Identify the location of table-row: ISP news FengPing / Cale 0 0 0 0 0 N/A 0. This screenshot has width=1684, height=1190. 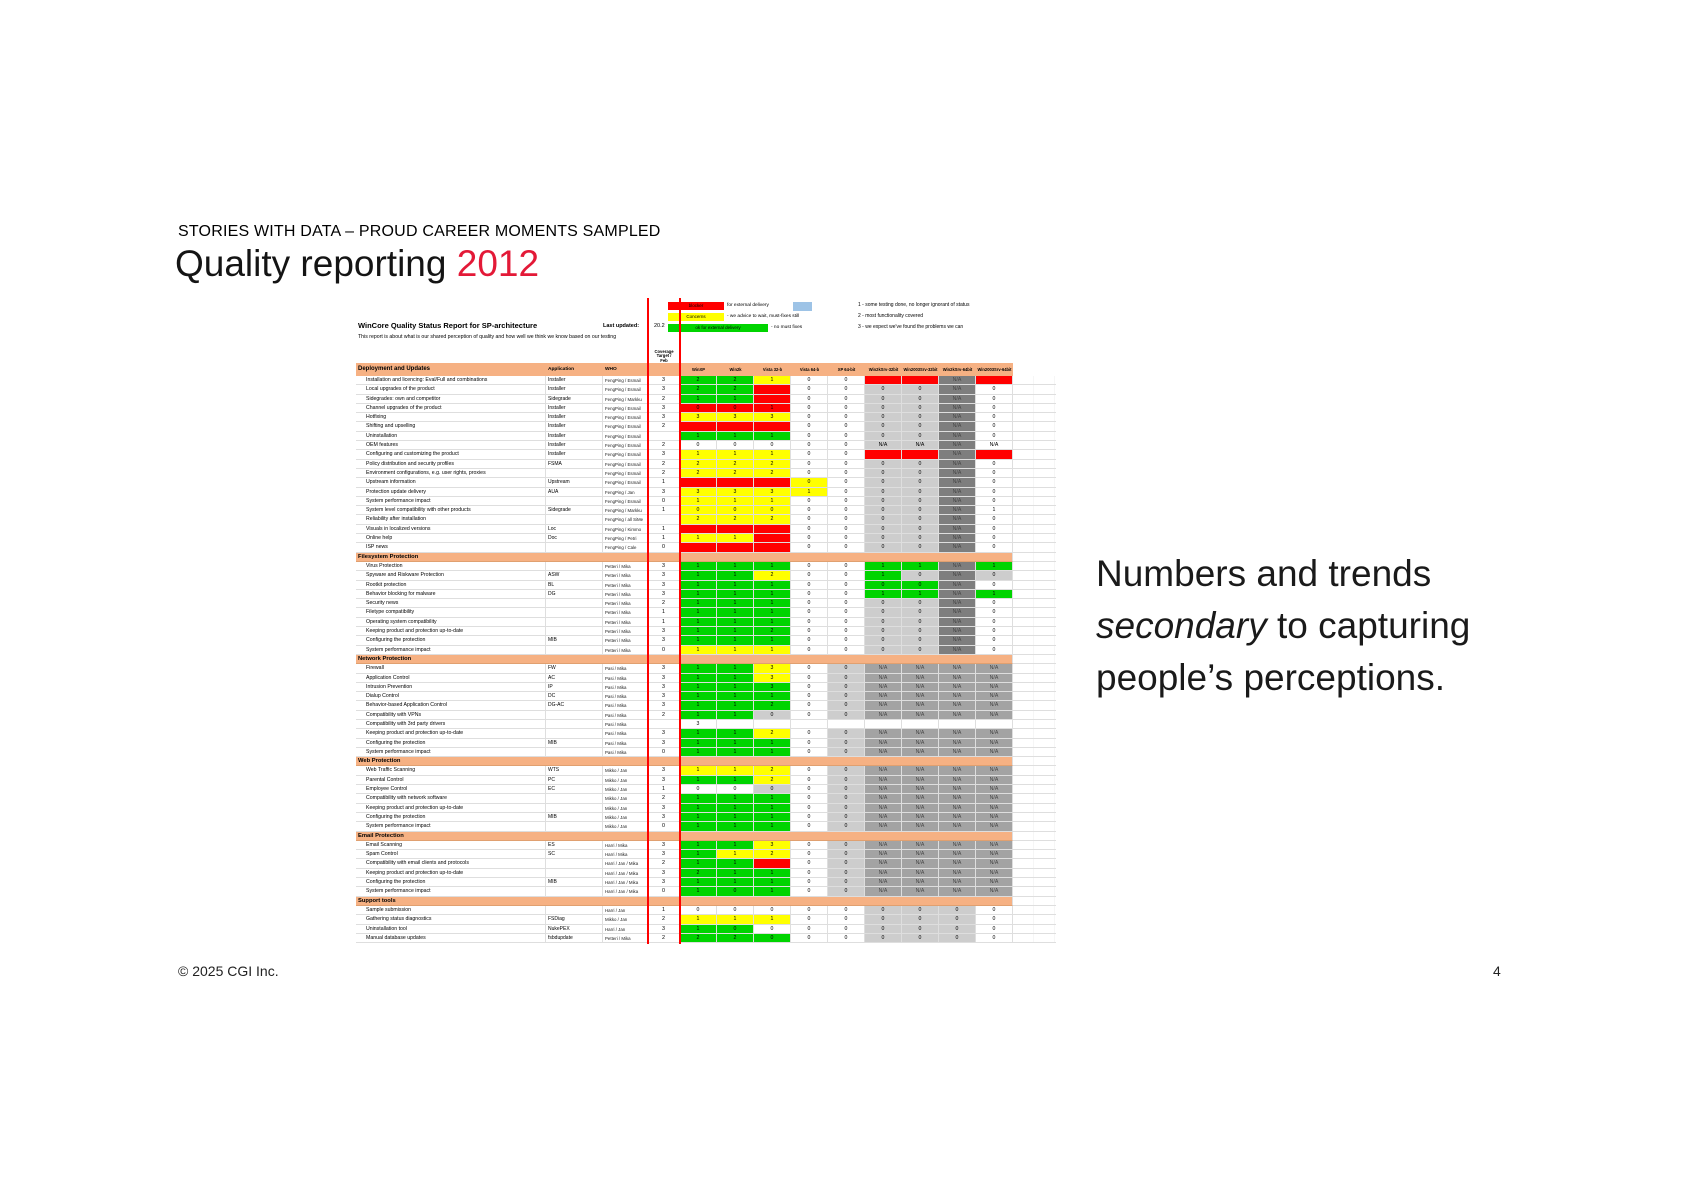
(706, 548).